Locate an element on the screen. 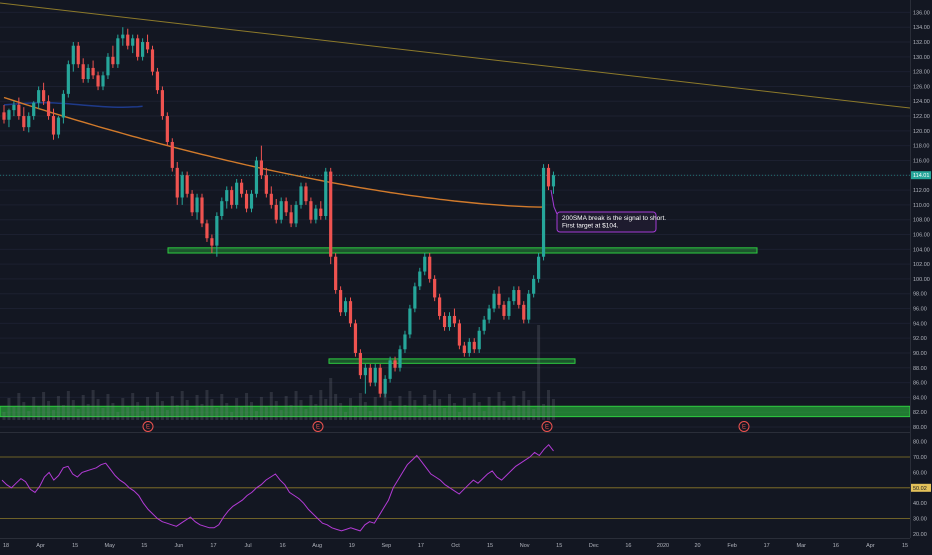 The width and height of the screenshot is (932, 555). annotation-box is located at coordinates (606, 222).